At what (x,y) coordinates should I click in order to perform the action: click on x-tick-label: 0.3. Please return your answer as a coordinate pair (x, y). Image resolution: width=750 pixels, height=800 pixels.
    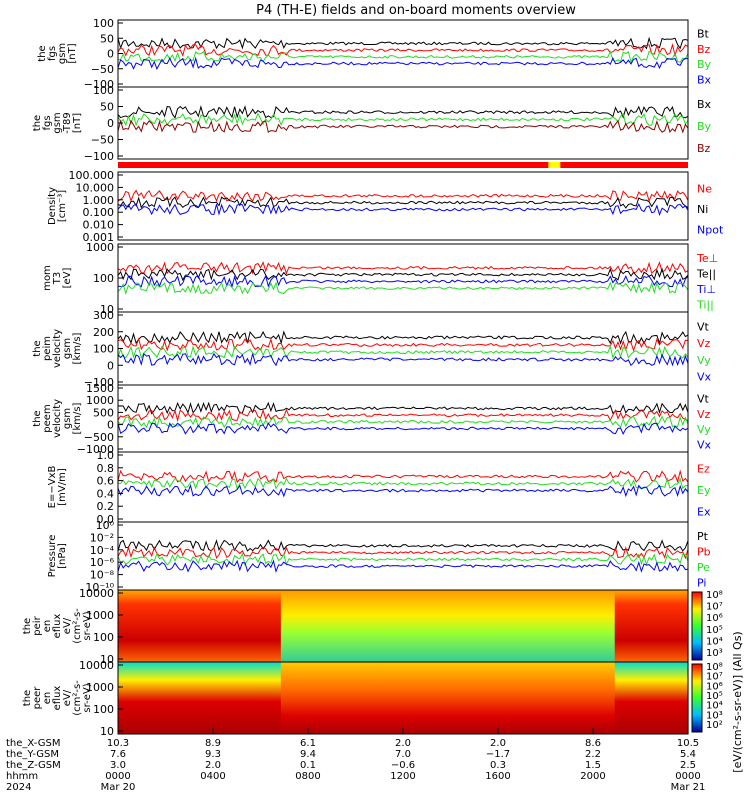
    Looking at the image, I should click on (498, 765).